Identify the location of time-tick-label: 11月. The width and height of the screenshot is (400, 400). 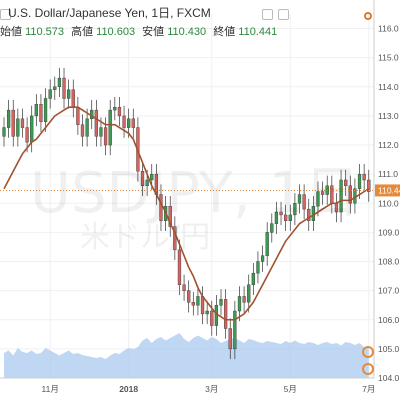
(50, 389).